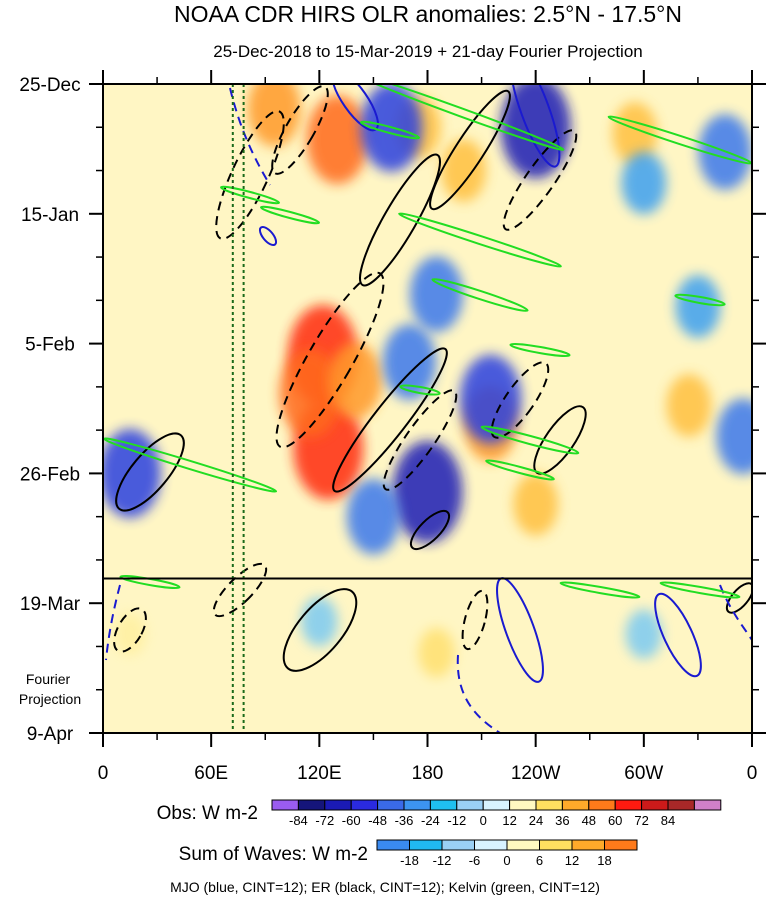 This screenshot has width=771, height=899. Describe the element at coordinates (48, 679) in the screenshot. I see `projection-label-line1: Fourier` at that location.